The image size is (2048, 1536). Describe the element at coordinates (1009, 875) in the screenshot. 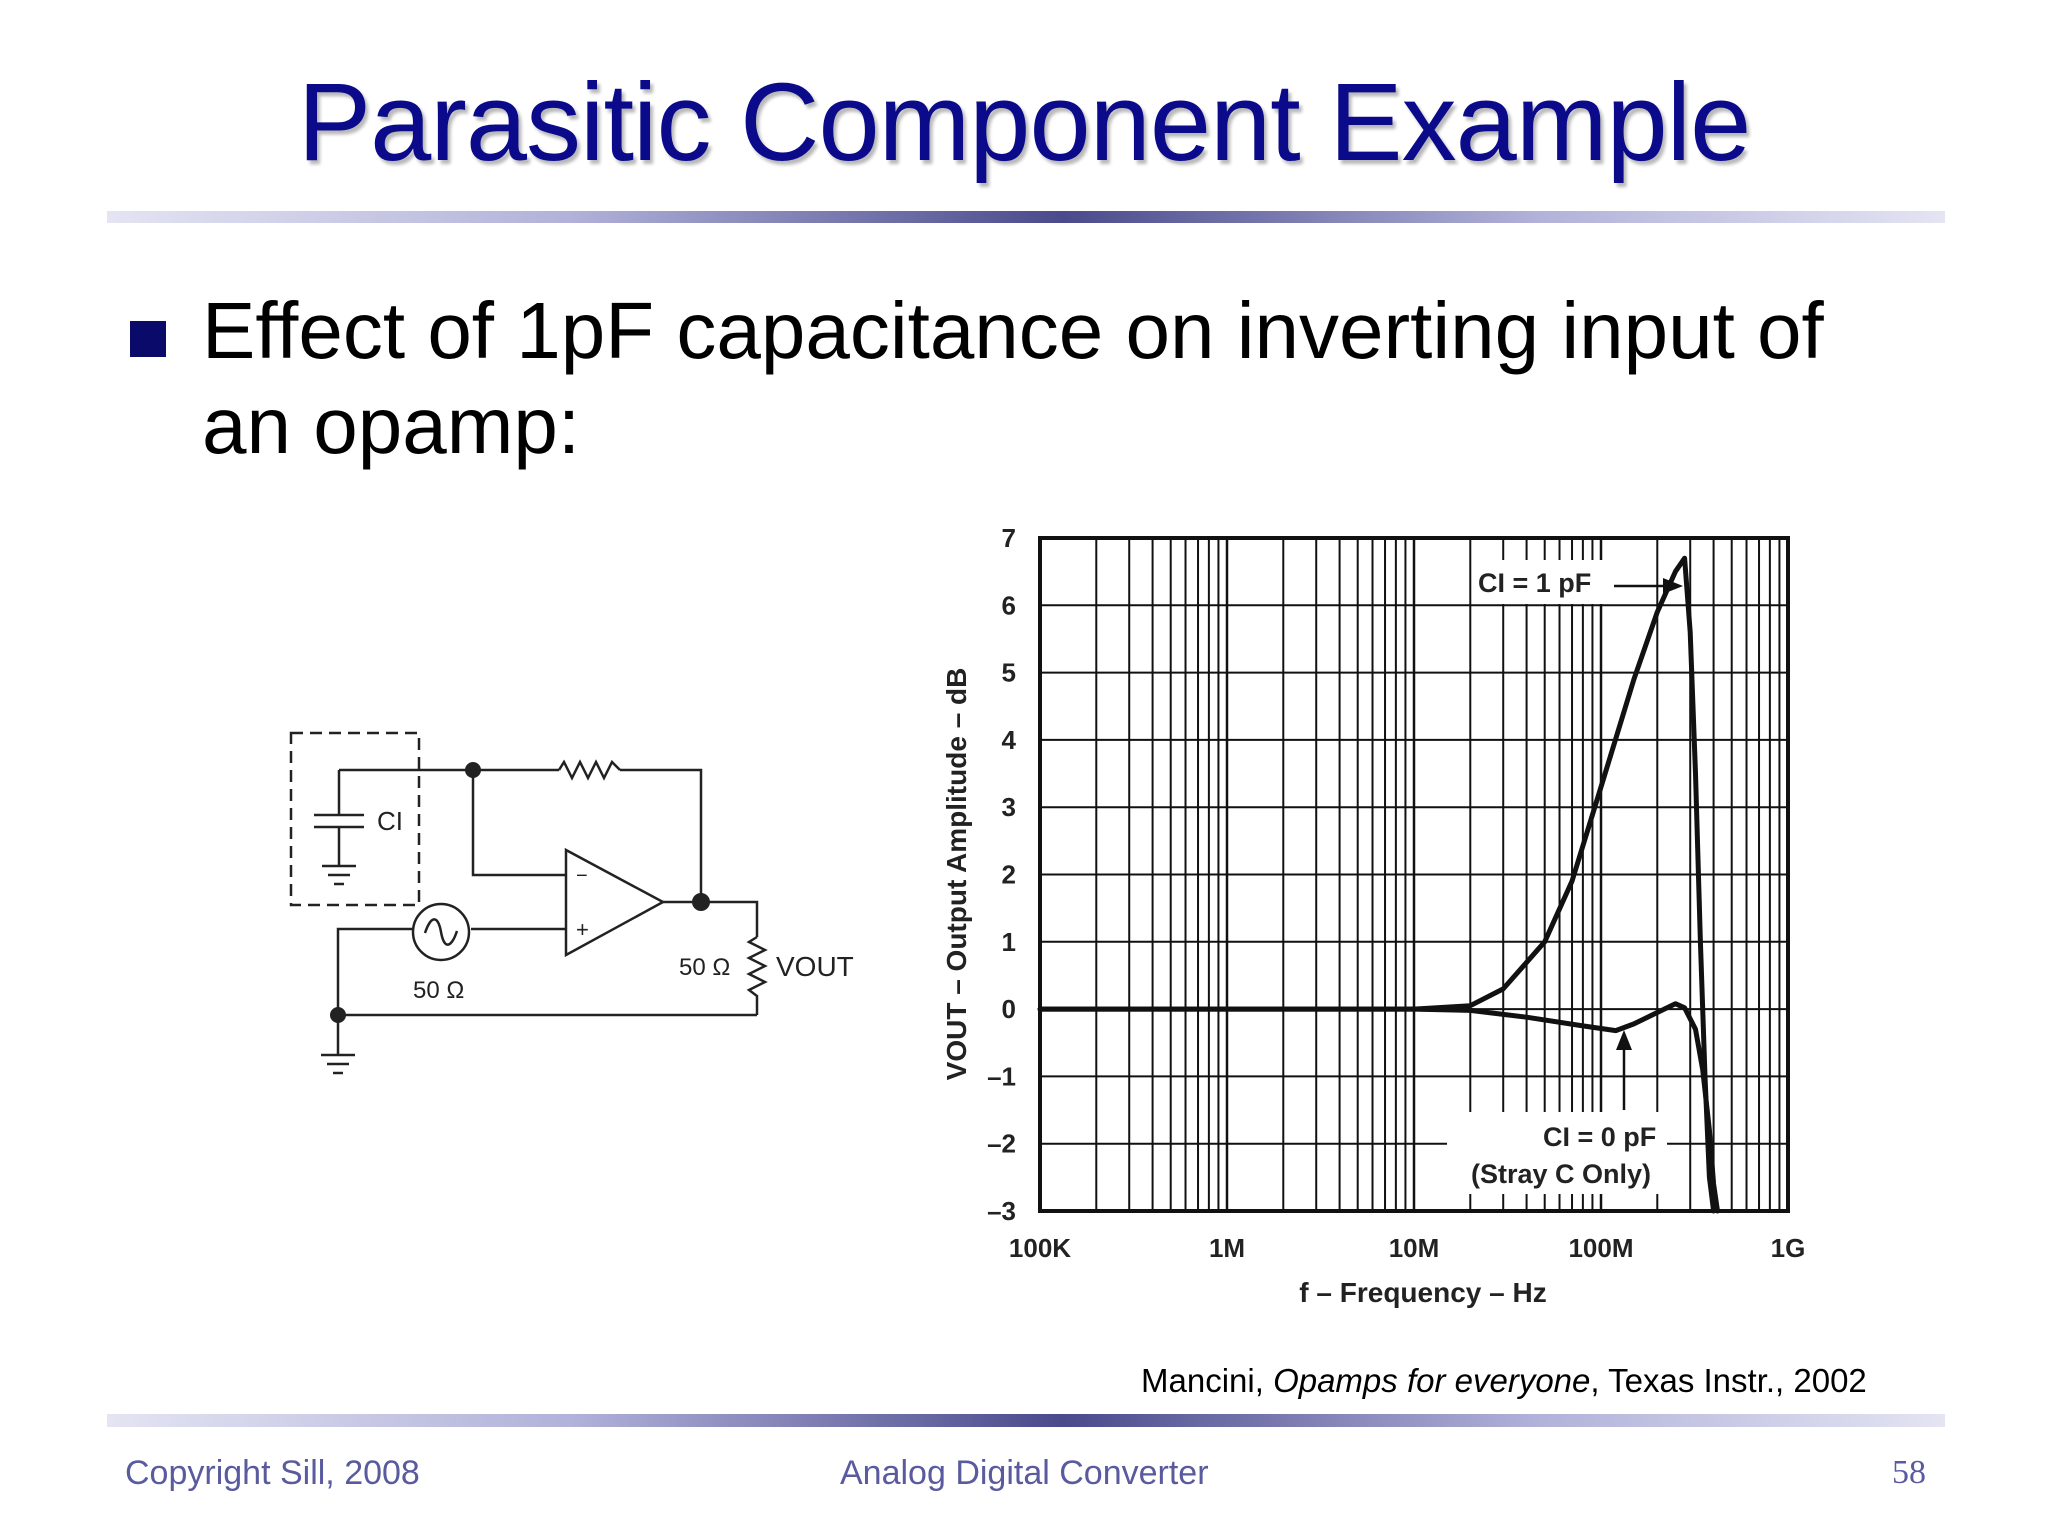

I see `y-tick-label: 2` at that location.